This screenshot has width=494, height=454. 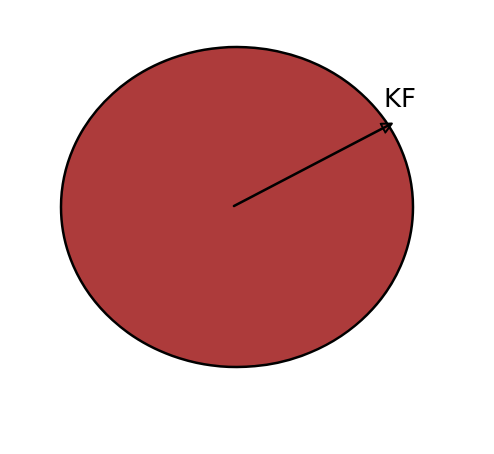 What do you see at coordinates (312, 165) in the screenshot?
I see `fermi-wavevector-arrow` at bounding box center [312, 165].